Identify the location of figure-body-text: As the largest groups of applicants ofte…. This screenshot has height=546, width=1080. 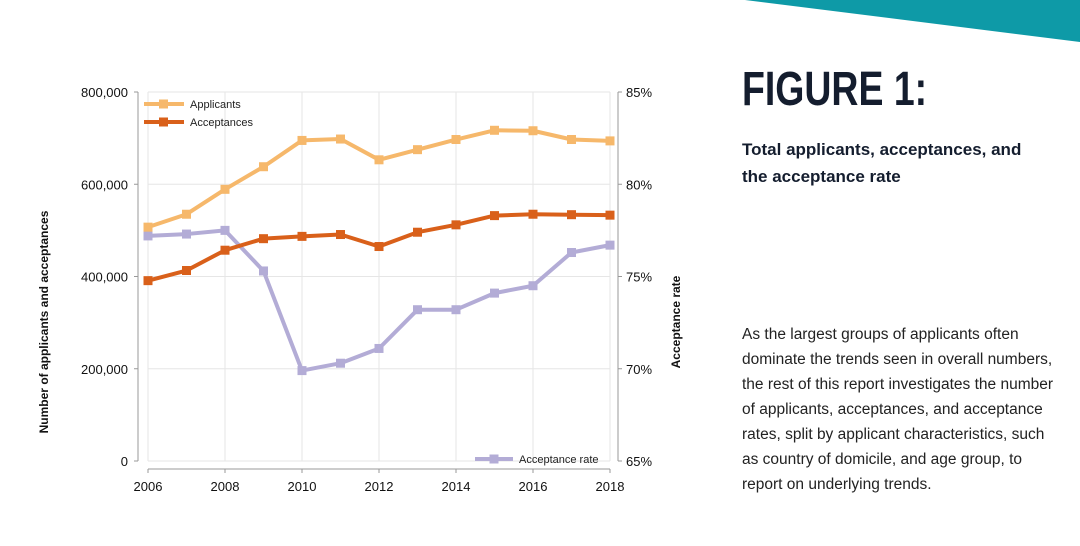
(898, 409).